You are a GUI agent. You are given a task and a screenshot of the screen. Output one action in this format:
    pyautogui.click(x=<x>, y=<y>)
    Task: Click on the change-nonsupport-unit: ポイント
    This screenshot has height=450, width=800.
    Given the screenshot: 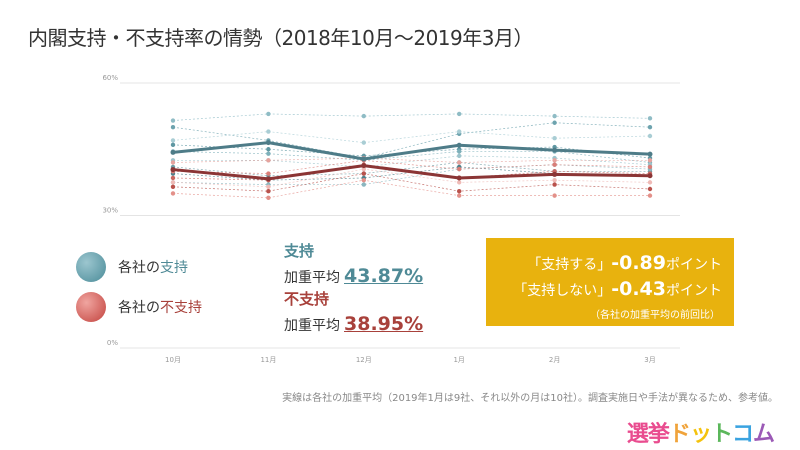 What is the action you would take?
    pyautogui.click(x=694, y=291)
    